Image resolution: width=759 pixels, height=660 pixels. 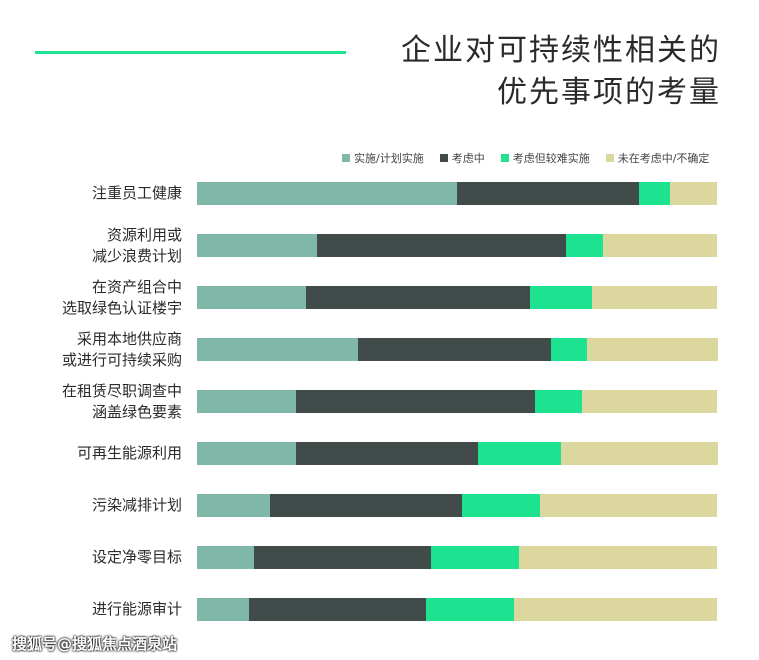 I want to click on category-label: 可再生能源利用, so click(x=97, y=453).